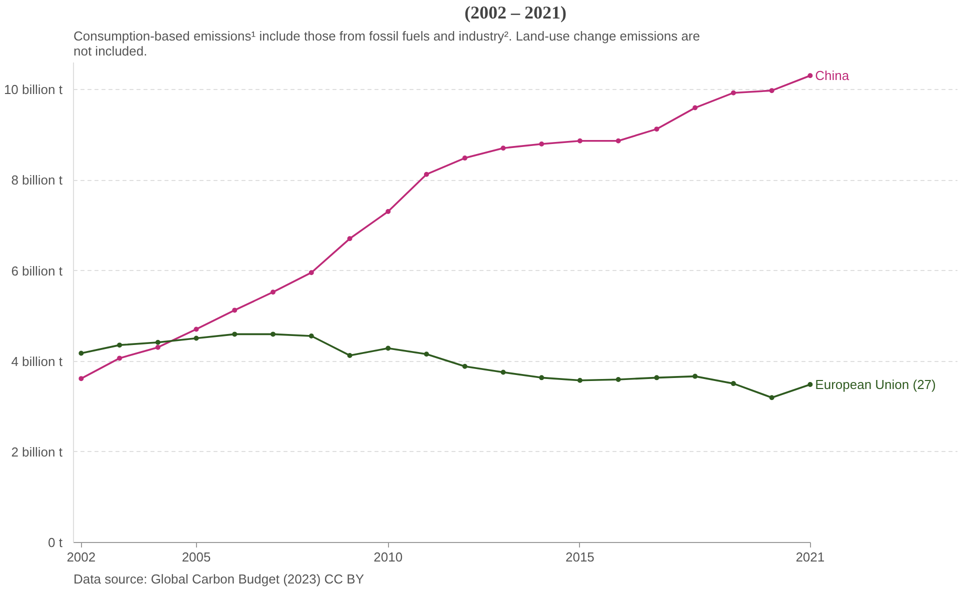  Describe the element at coordinates (515, 12) in the screenshot. I see `chart-title: (2002 – 2021)` at that location.